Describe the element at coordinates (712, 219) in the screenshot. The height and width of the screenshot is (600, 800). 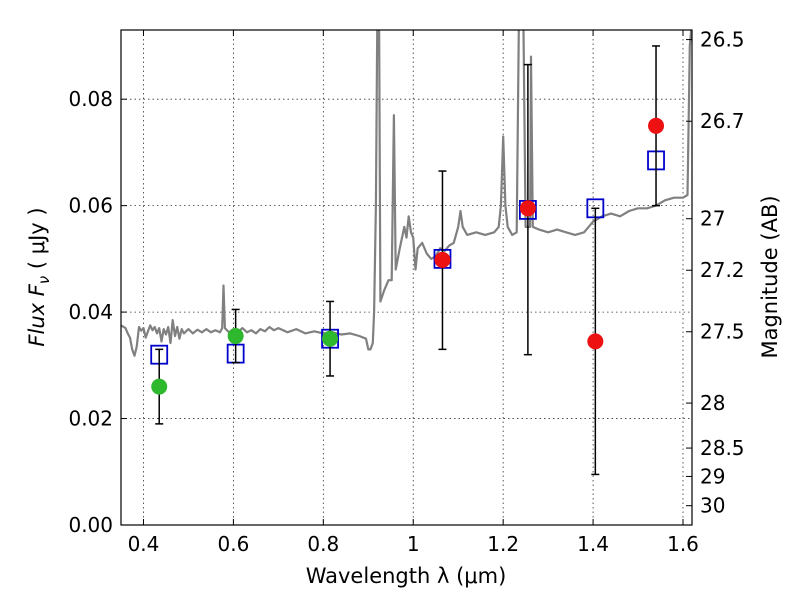
I see `y2-tick-label: 27` at that location.